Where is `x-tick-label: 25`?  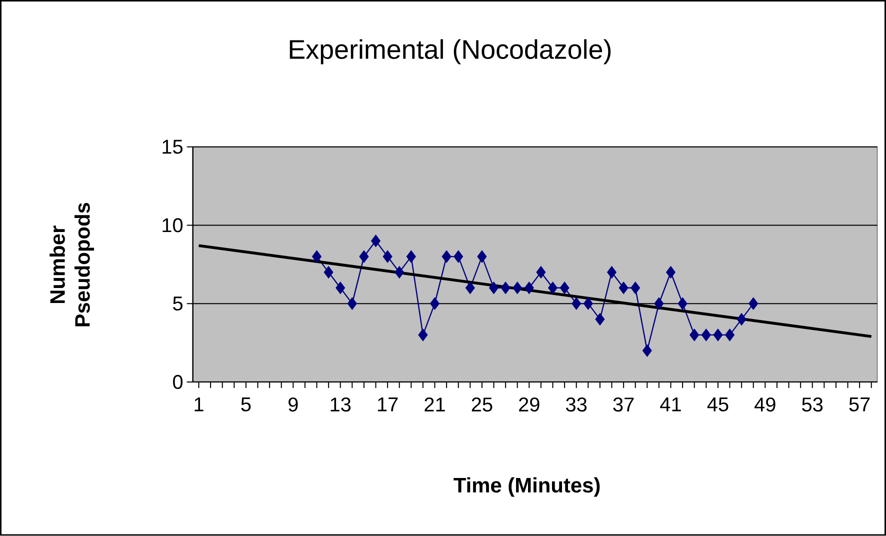 x-tick-label: 25 is located at coordinates (482, 405).